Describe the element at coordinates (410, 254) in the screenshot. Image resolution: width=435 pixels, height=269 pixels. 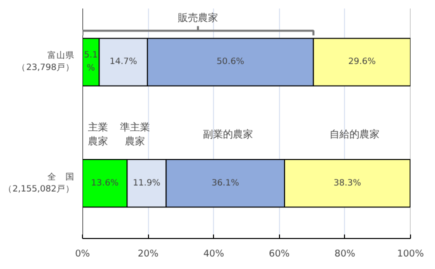
I see `x-tick-label: 100%` at that location.